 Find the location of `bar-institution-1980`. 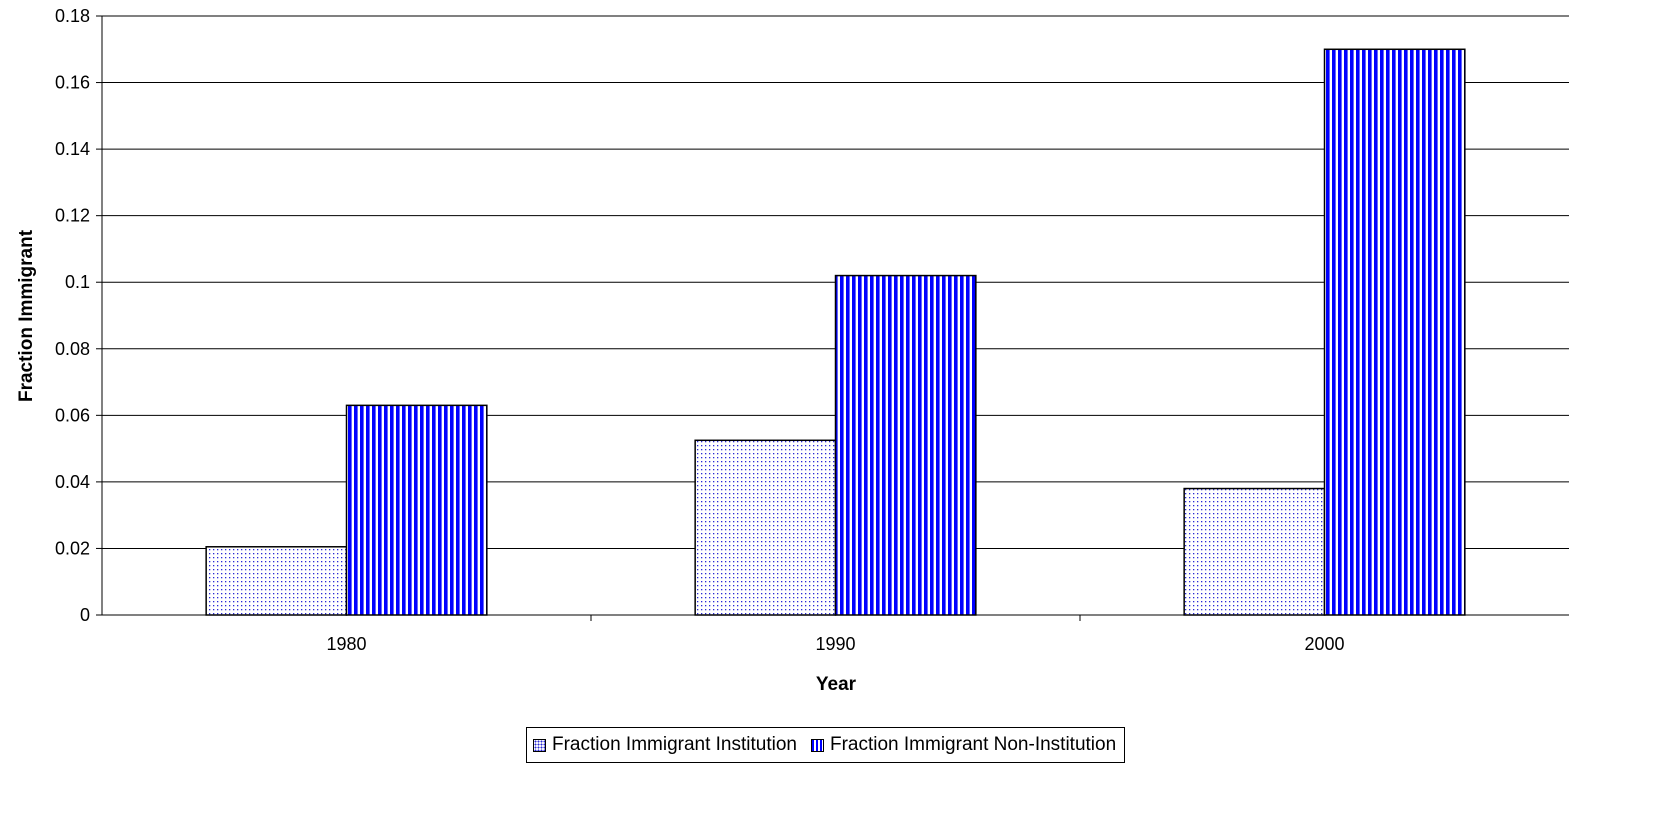

bar-institution-1980 is located at coordinates (276, 581).